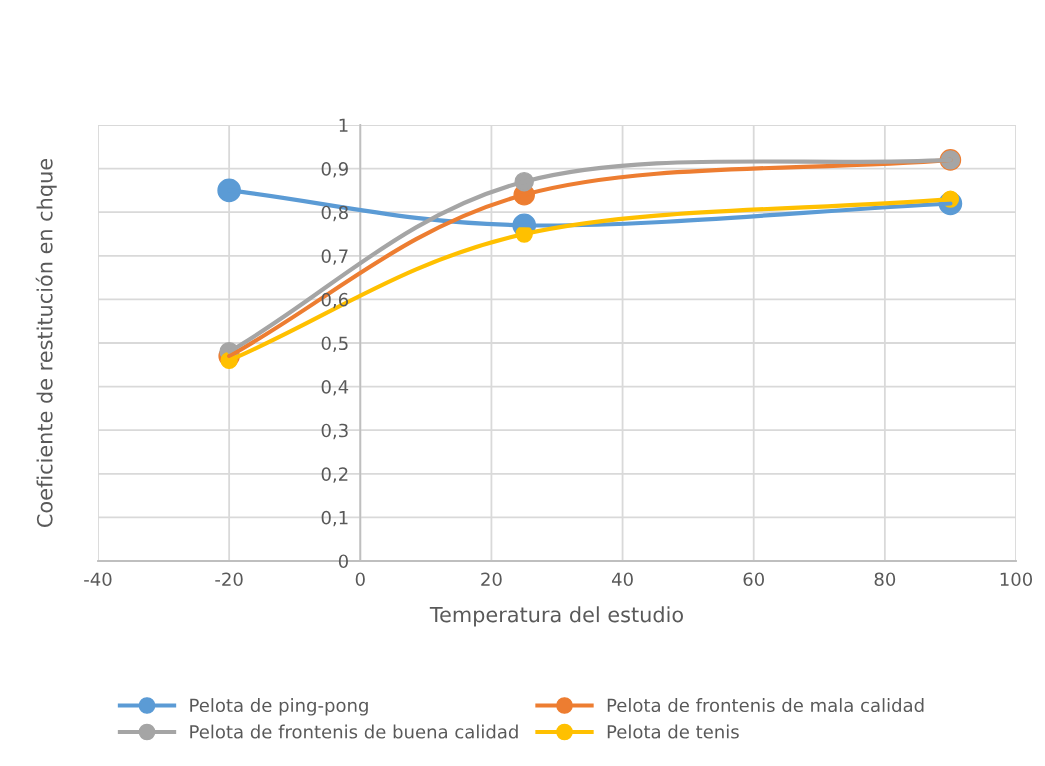 This screenshot has height=766, width=1045. Describe the element at coordinates (556, 616) in the screenshot. I see `x-axis-title: Temperatura del estudio` at that location.